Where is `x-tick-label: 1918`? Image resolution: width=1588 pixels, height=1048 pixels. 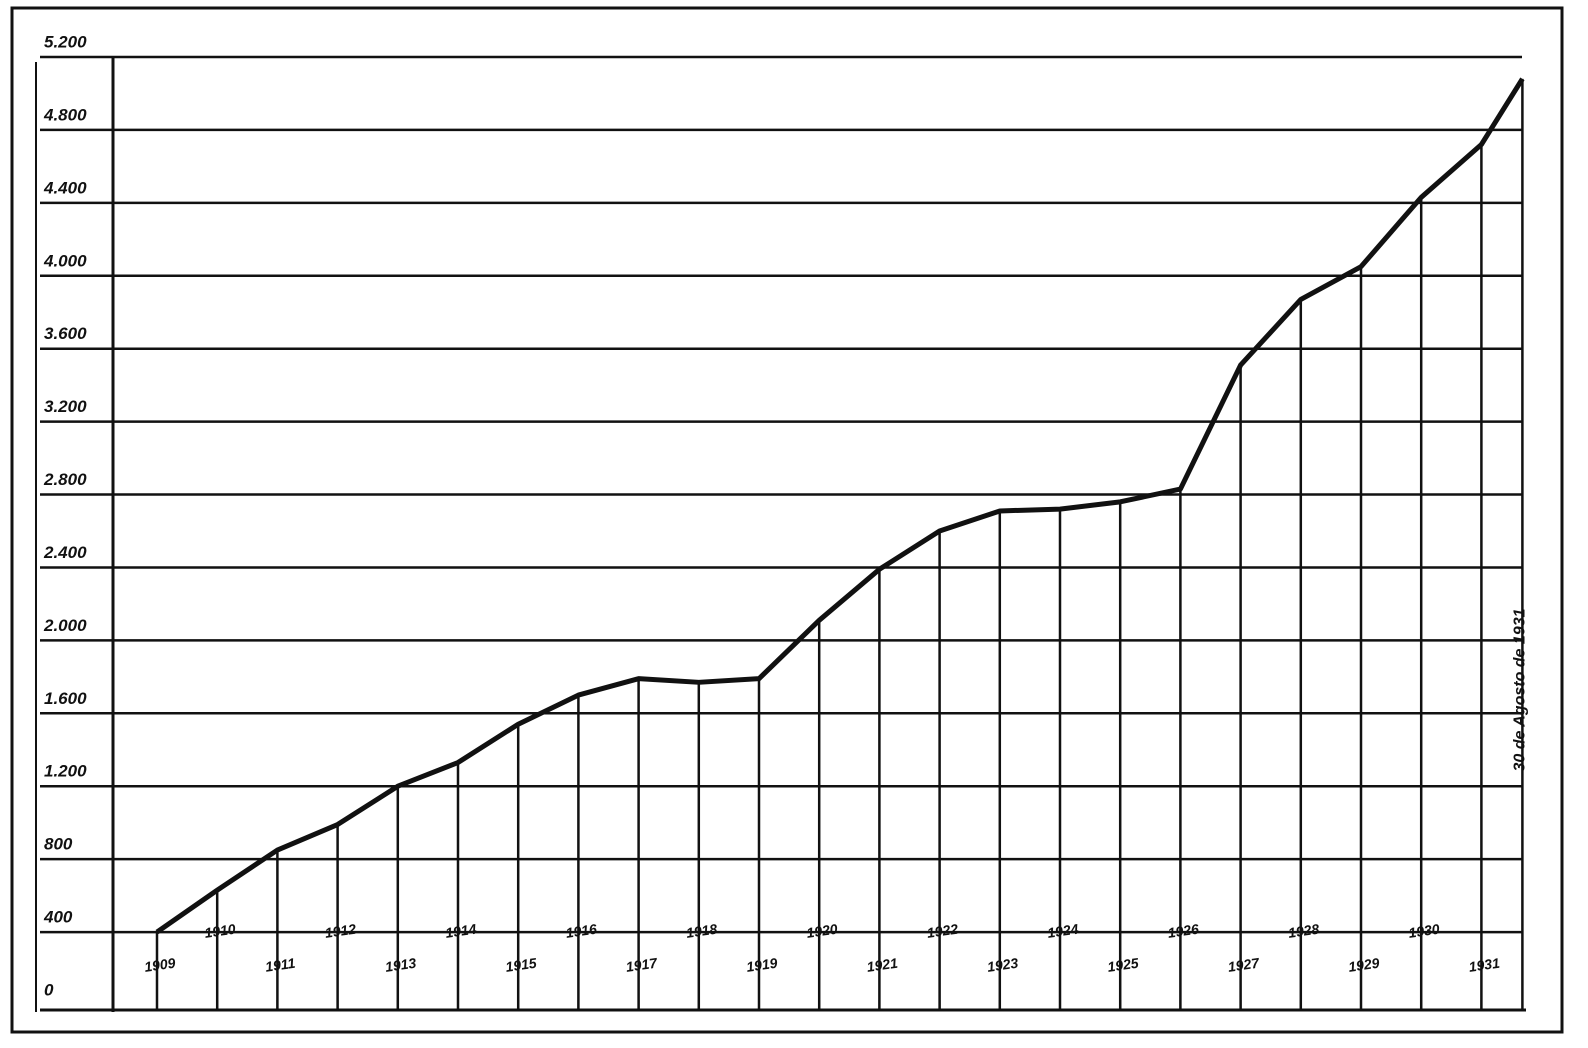 x-tick-label: 1918 is located at coordinates (701, 931).